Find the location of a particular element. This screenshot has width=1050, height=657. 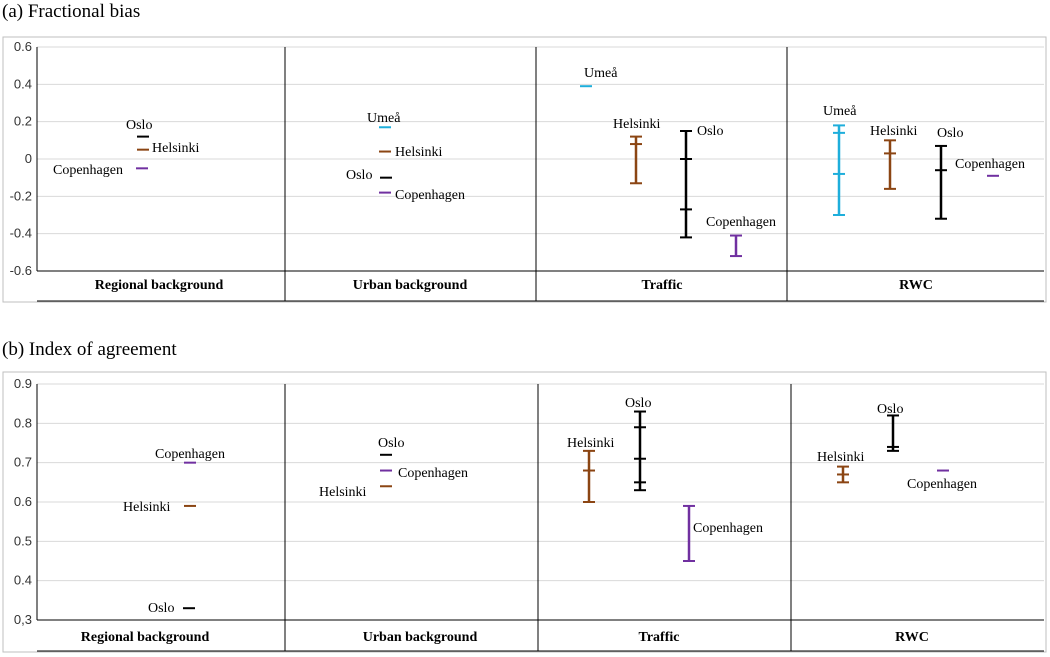

city-label-umea-urban-background: Umeå is located at coordinates (384, 118).